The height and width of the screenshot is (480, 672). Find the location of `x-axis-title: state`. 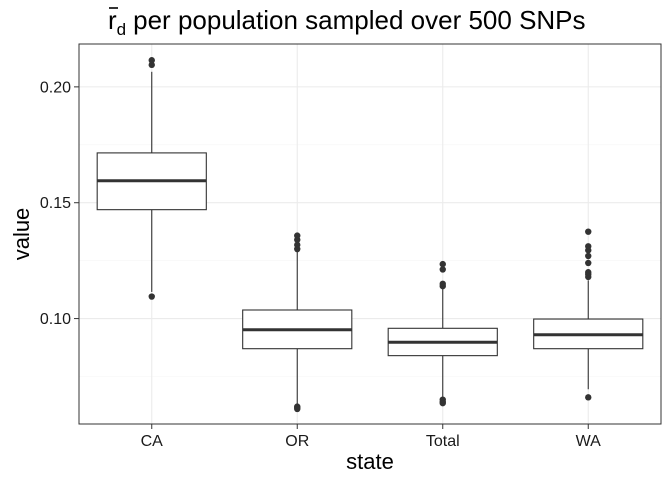

x-axis-title: state is located at coordinates (370, 461).